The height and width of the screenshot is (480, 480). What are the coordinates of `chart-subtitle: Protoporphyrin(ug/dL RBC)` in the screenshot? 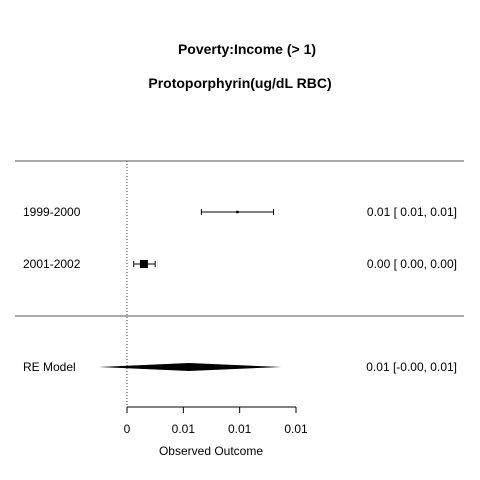 It's located at (239, 83).